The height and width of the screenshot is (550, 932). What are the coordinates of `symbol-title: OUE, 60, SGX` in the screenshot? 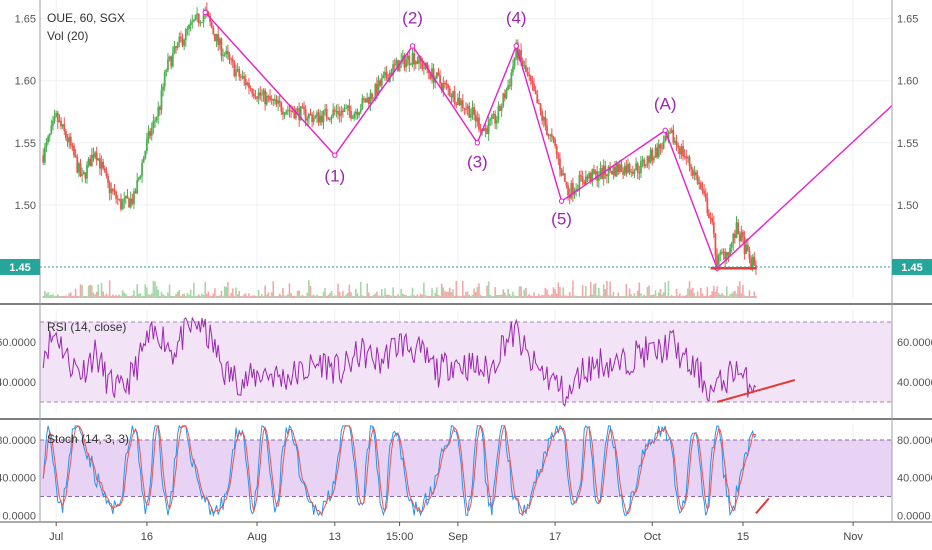 It's located at (86, 18).